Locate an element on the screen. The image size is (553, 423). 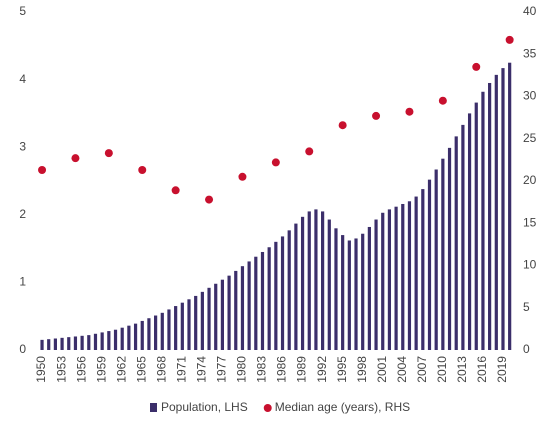
x-tick-label: 1995 is located at coordinates (342, 369).